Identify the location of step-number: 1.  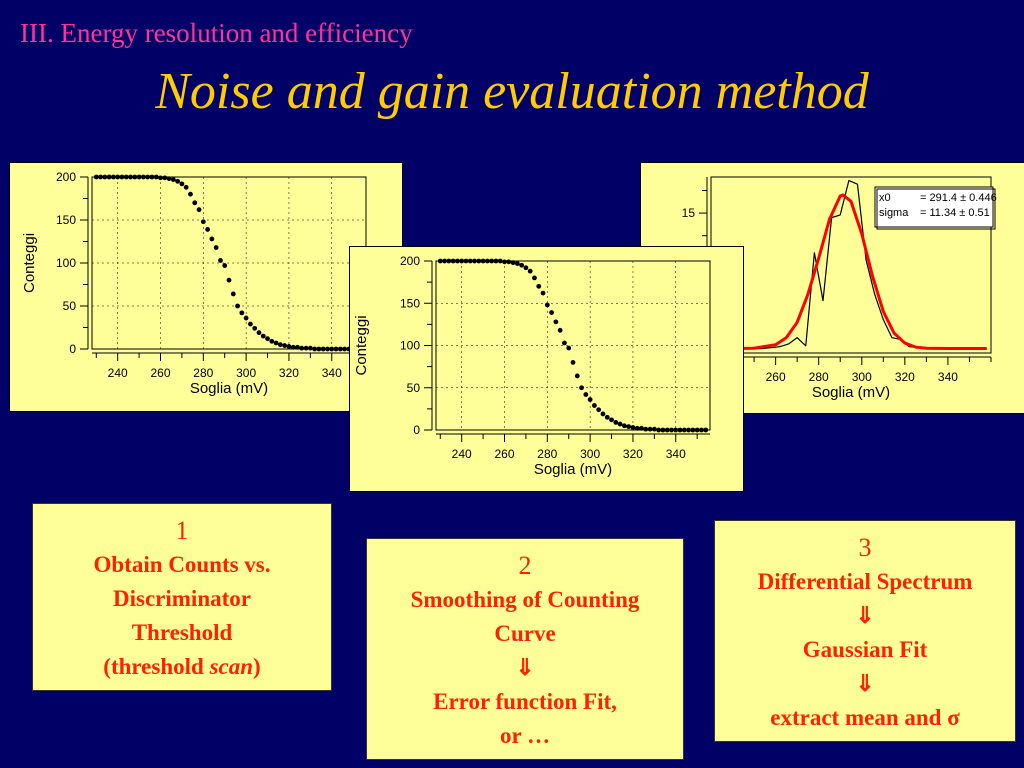
(182, 530).